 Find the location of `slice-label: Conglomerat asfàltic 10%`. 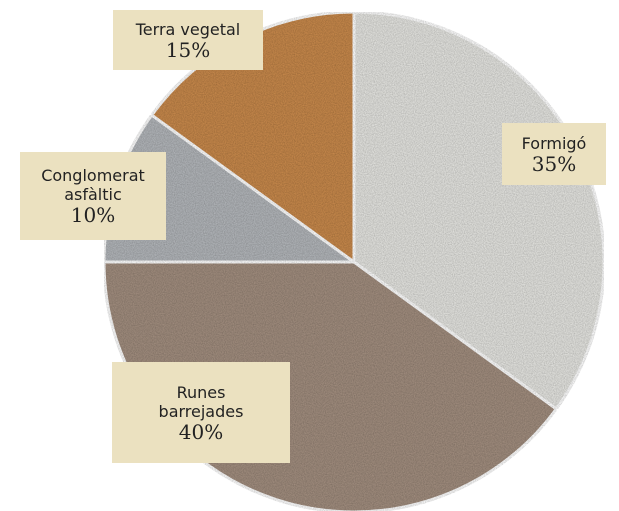

slice-label: Conglomerat asfàltic 10% is located at coordinates (93, 196).